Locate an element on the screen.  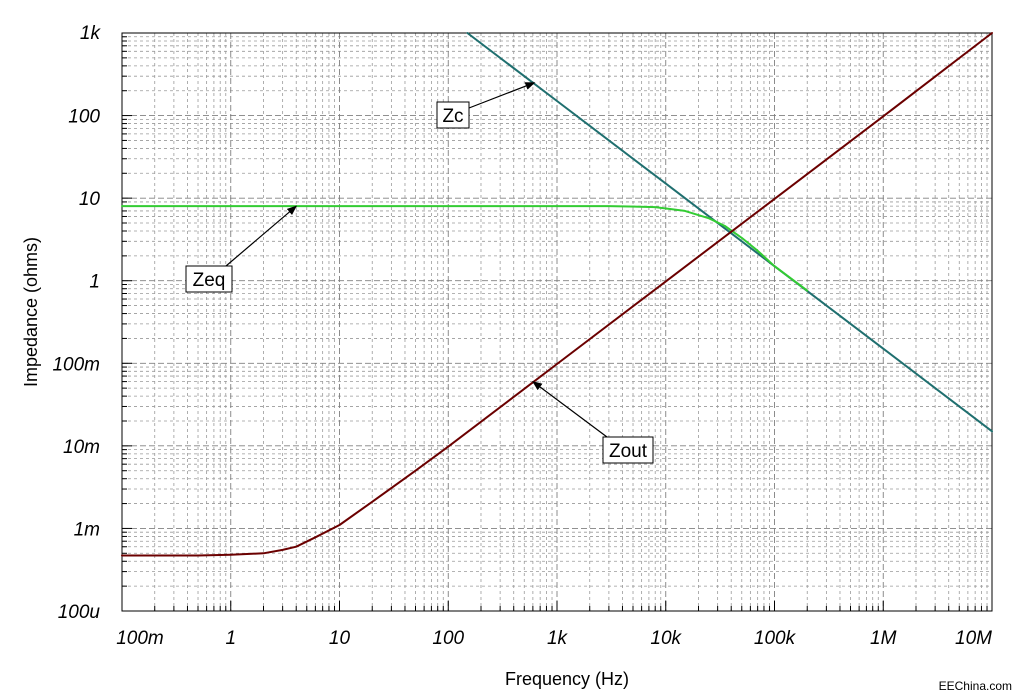
series-line-zeq is located at coordinates (465, 248).